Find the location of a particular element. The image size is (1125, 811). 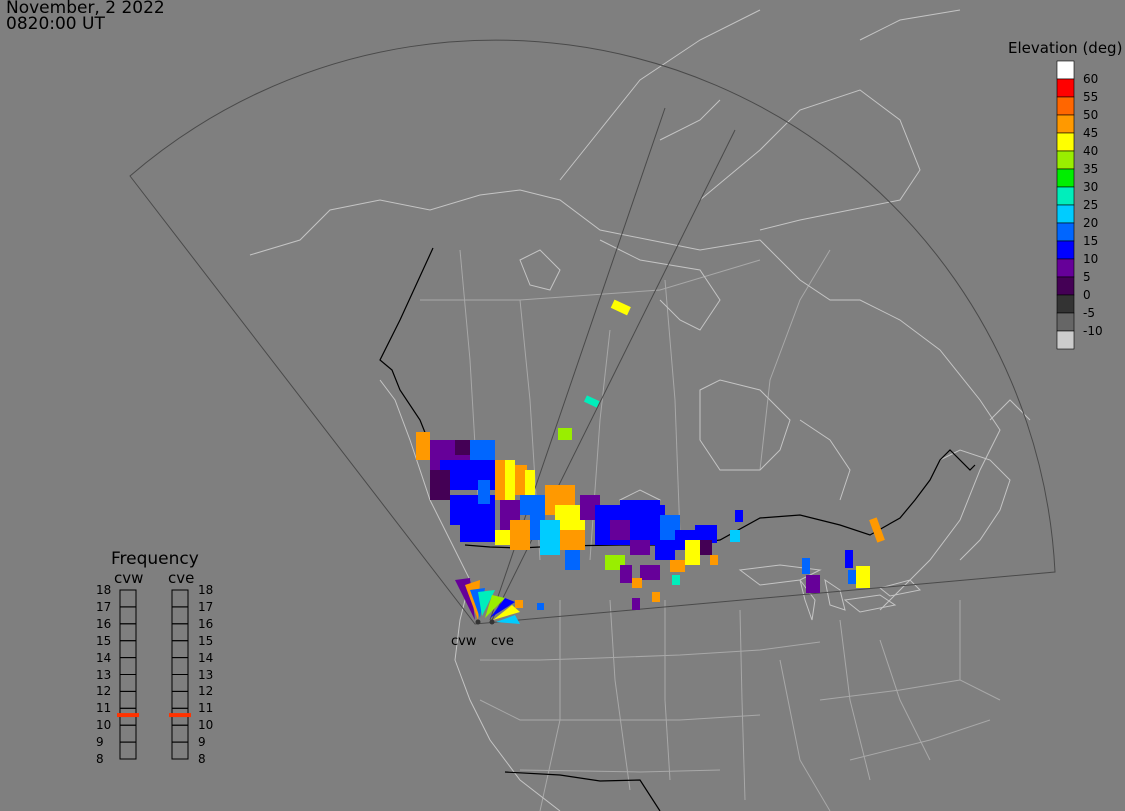

site-cve-marker is located at coordinates (492, 622).